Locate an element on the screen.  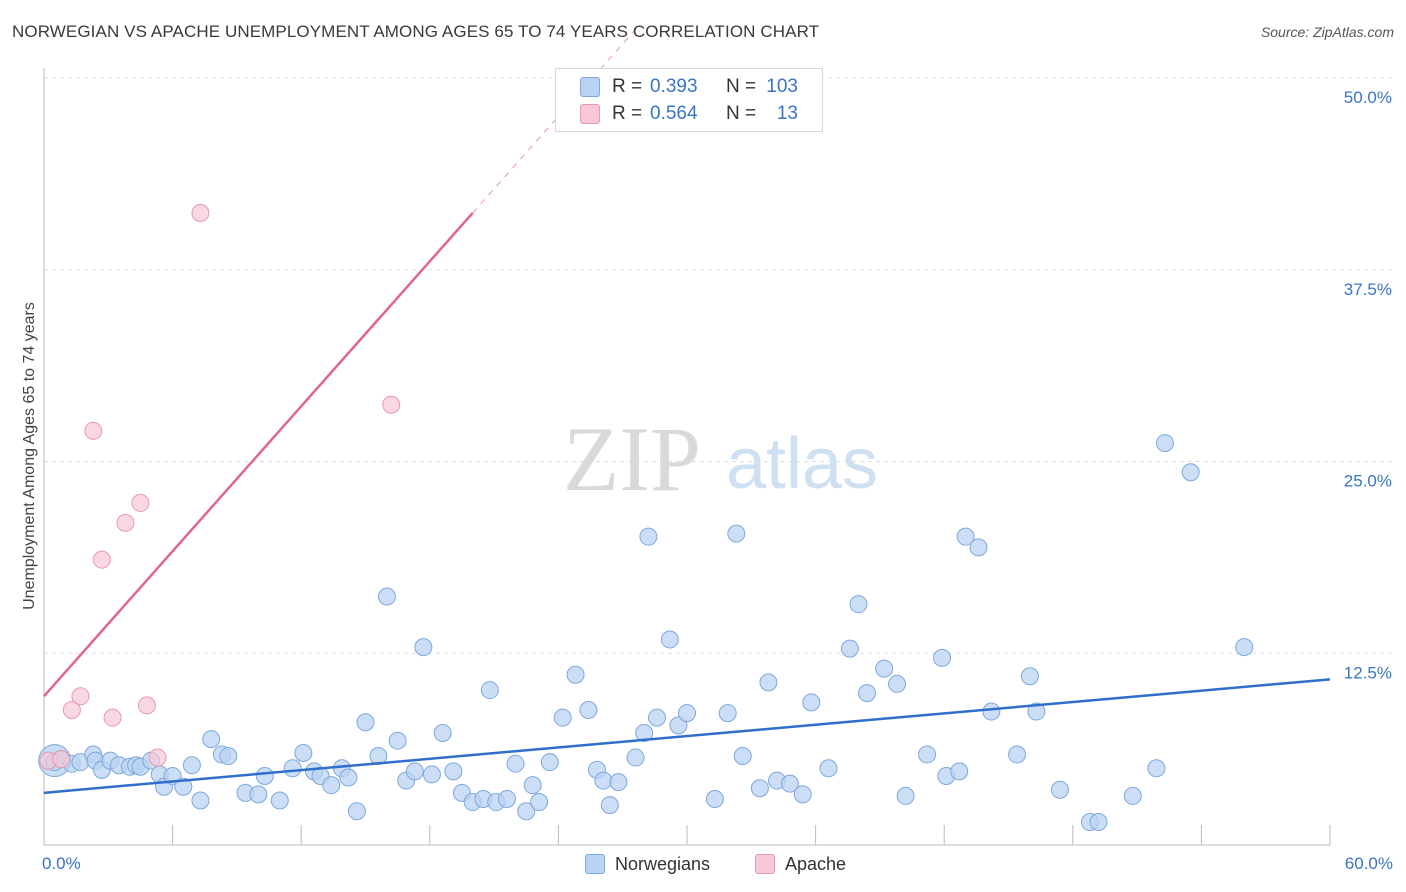
norwegian-trend-line is located at coordinates (687, 736).